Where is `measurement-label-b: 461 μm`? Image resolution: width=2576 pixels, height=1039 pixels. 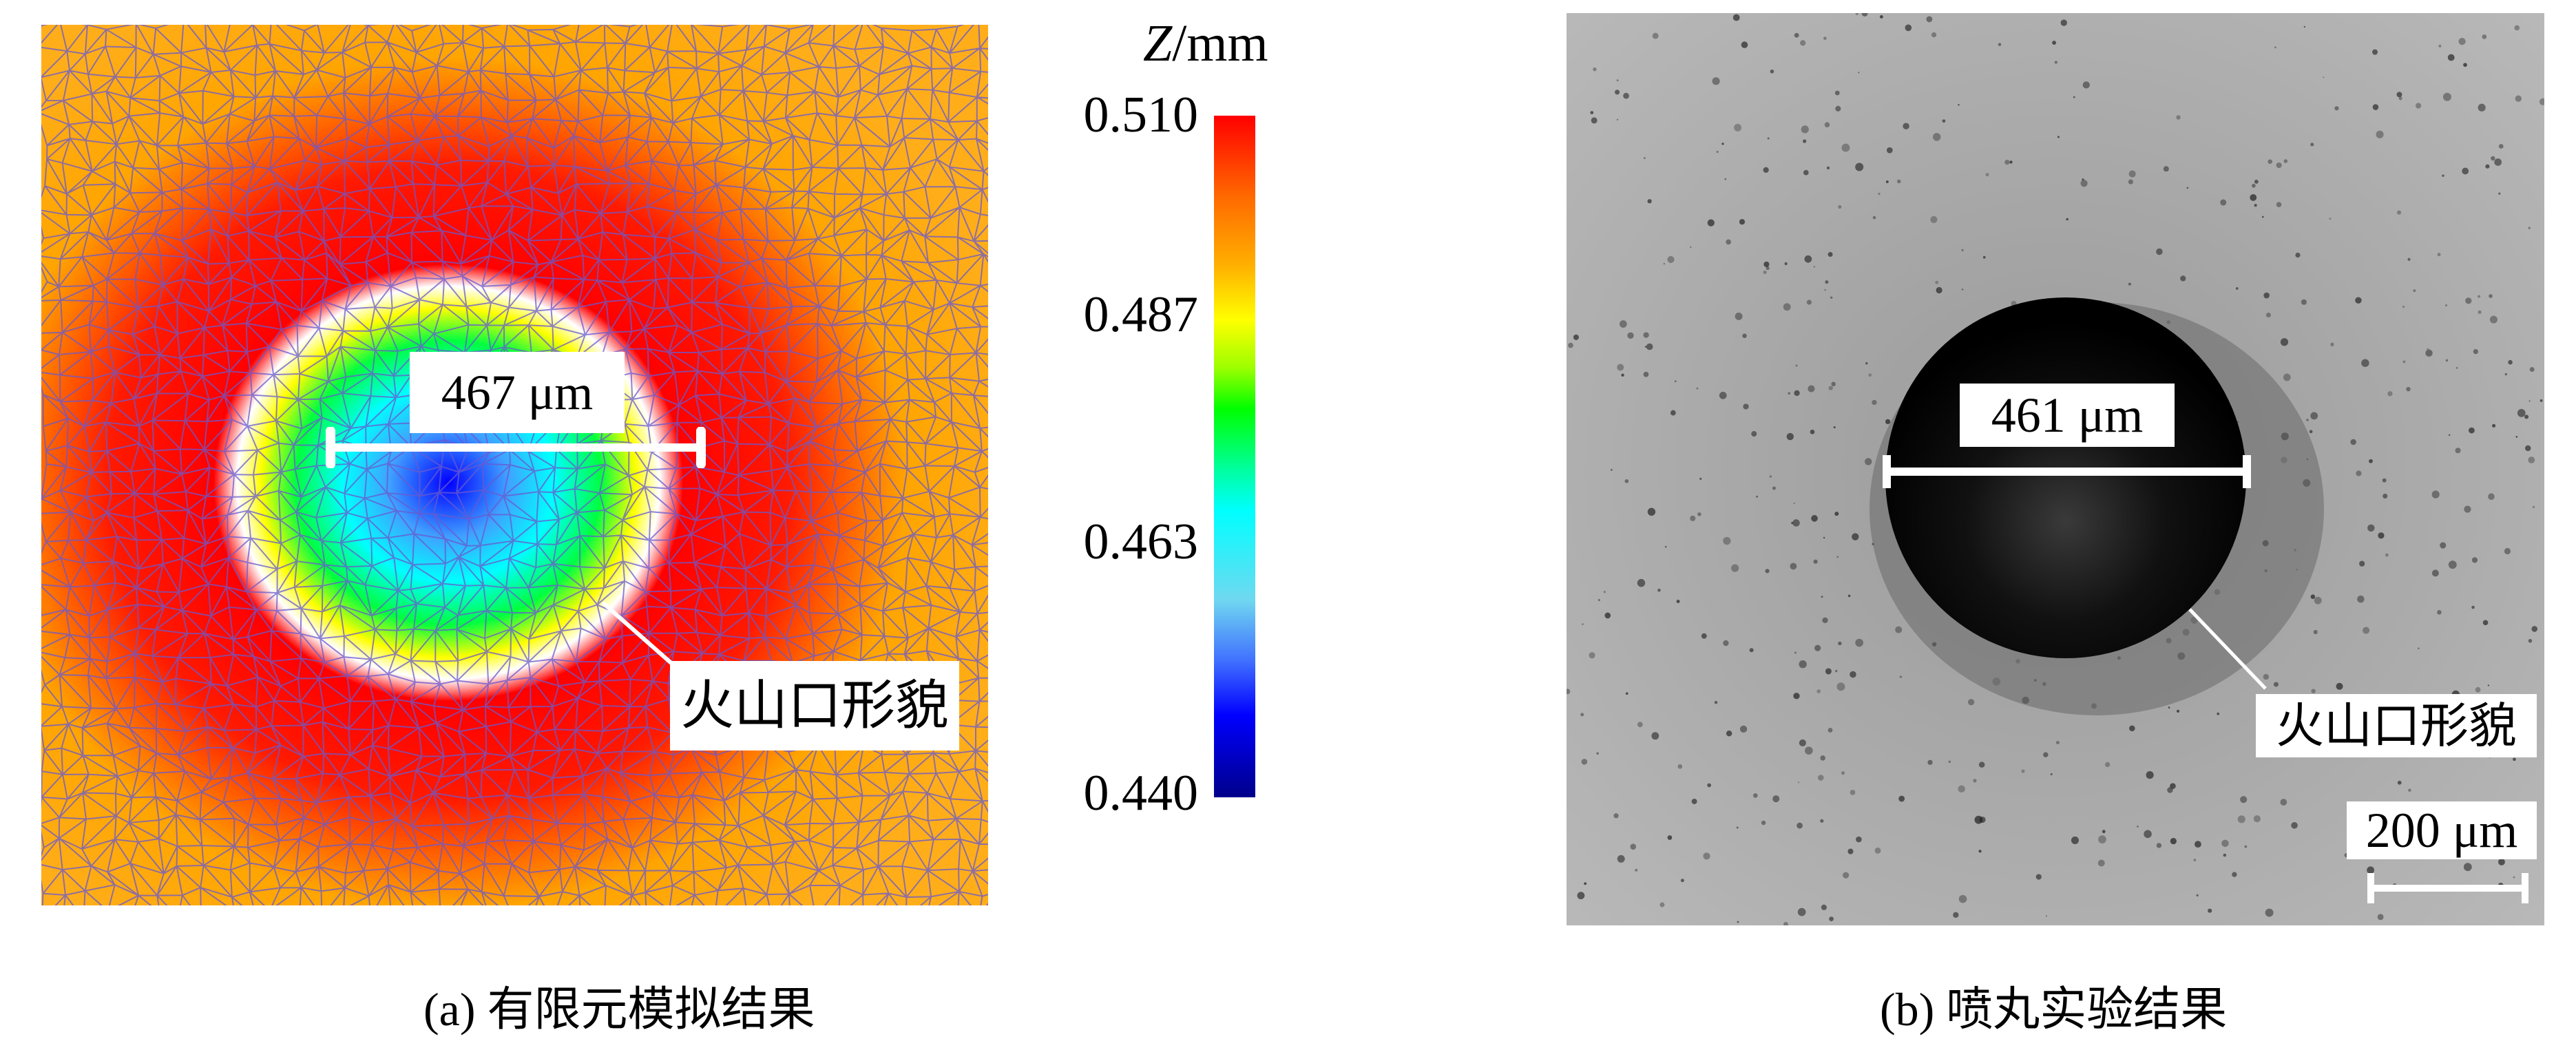 measurement-label-b: 461 μm is located at coordinates (2067, 415).